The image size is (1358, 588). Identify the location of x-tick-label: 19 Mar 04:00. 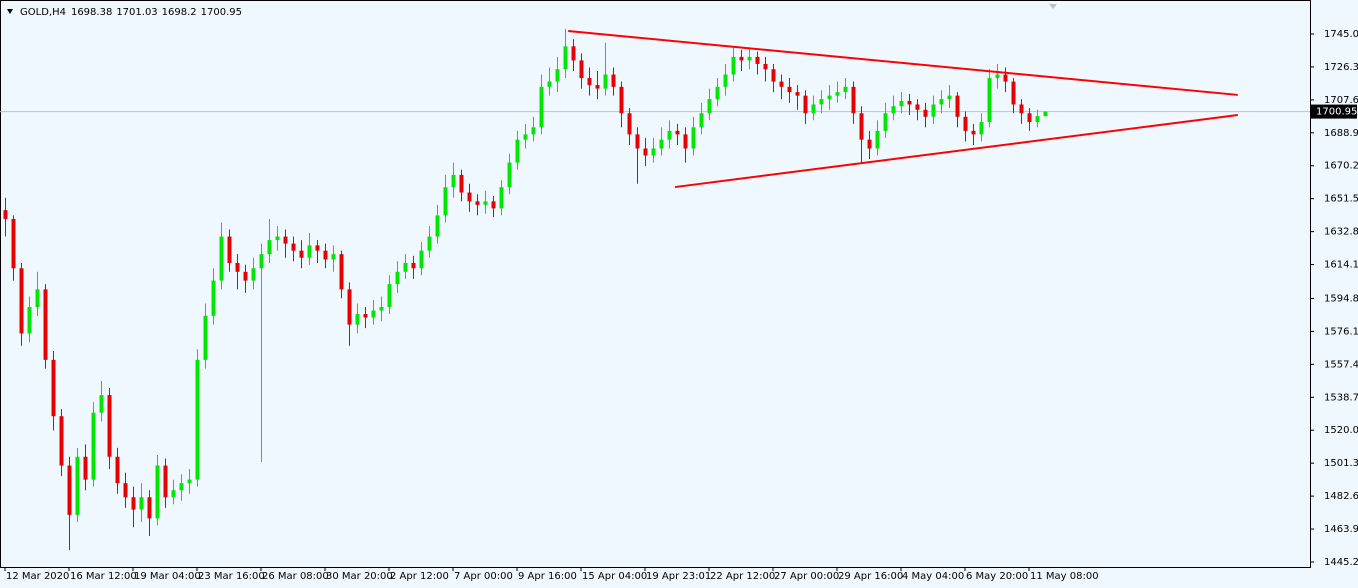
(167, 576).